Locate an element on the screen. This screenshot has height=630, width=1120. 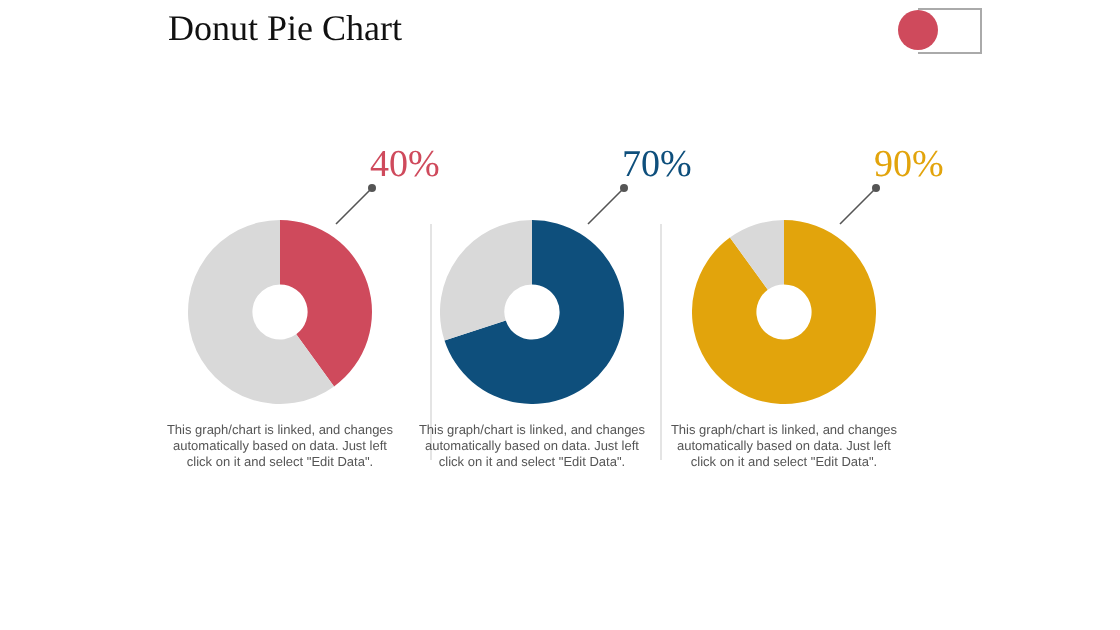
data-label: 90% is located at coordinates (909, 166).